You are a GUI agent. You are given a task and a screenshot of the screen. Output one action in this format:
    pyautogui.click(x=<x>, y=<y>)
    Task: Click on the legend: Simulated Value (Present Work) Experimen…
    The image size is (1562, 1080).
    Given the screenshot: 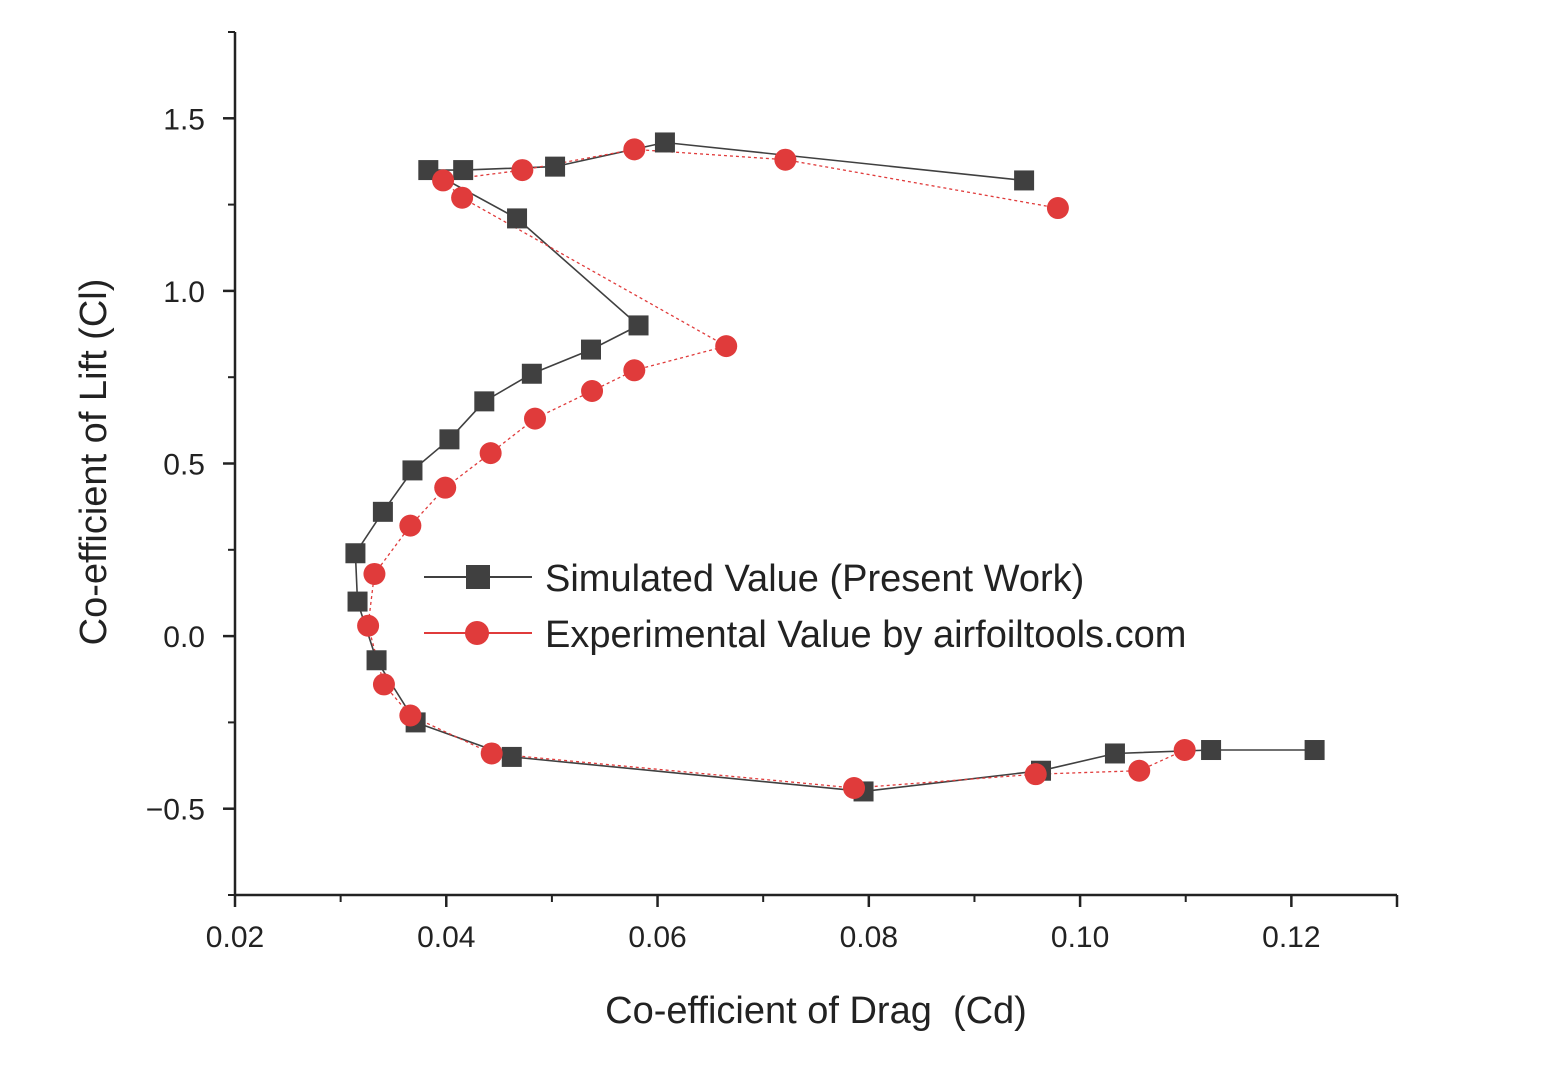 What is the action you would take?
    pyautogui.click(x=805, y=607)
    